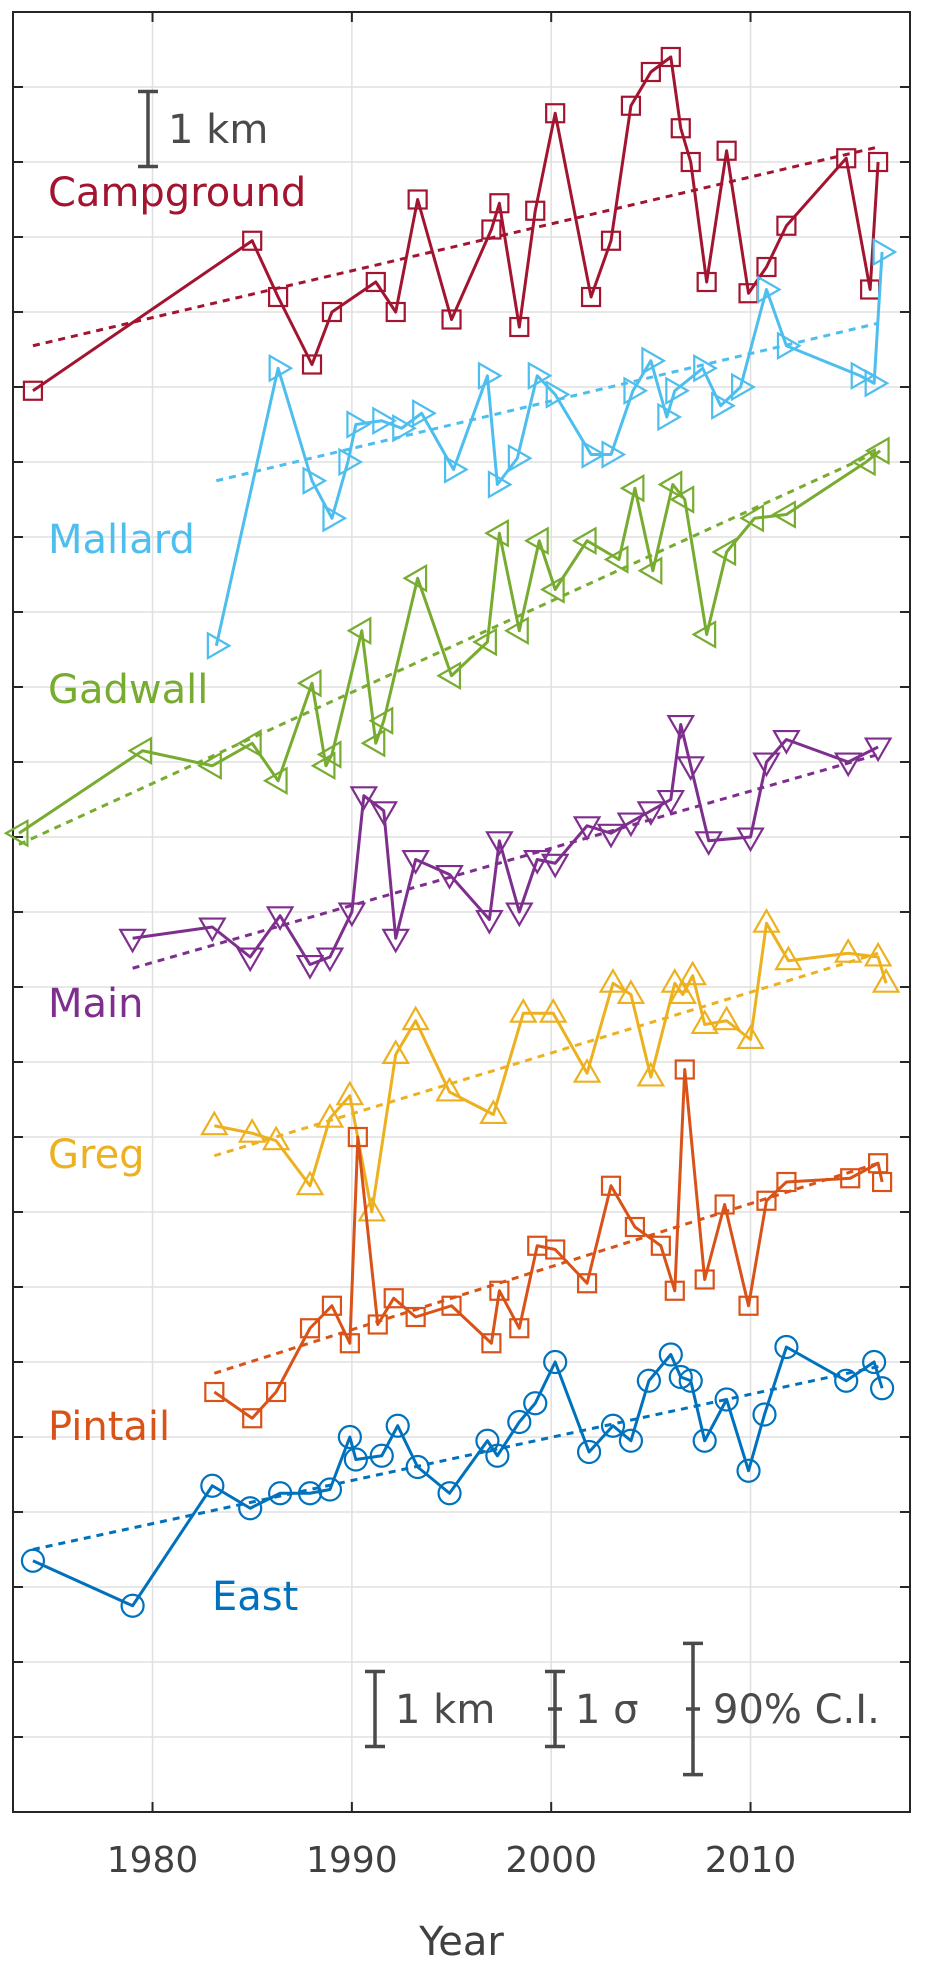  What do you see at coordinates (177, 193) in the screenshot?
I see `series-label-campground: Campground` at bounding box center [177, 193].